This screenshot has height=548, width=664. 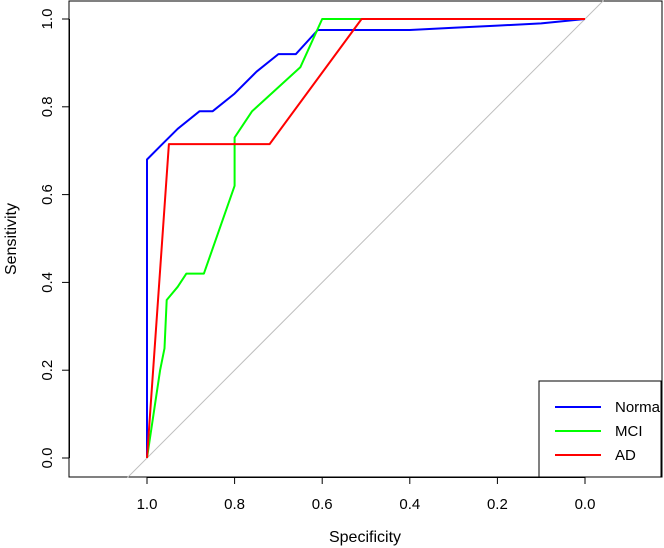 What do you see at coordinates (585, 504) in the screenshot?
I see `x-tick-label: 0.0` at bounding box center [585, 504].